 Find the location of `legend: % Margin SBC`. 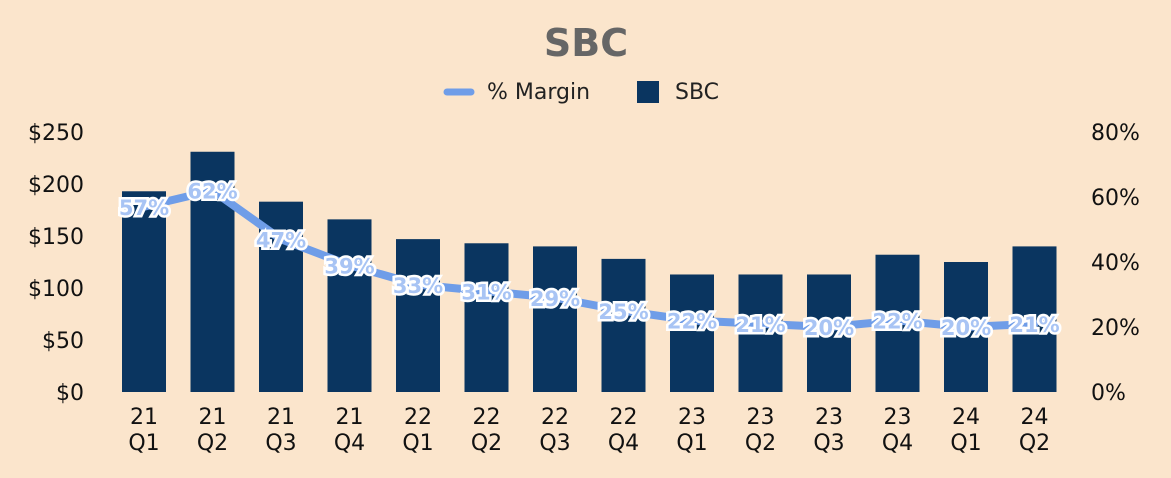

legend: % Margin SBC is located at coordinates (581, 92).